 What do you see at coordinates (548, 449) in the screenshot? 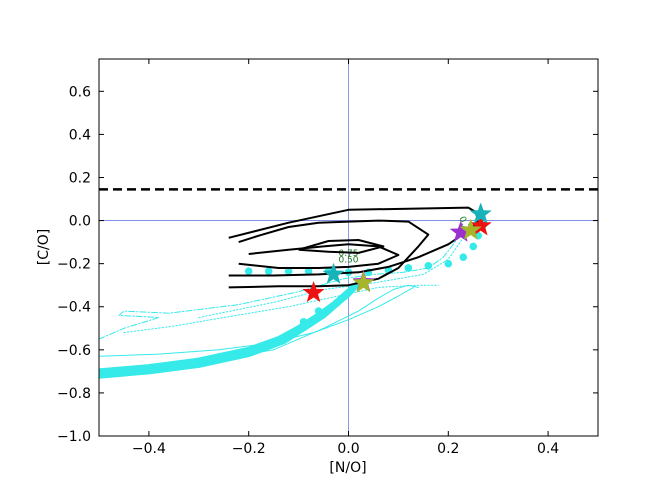
I see `x-tick-label: 0.4` at bounding box center [548, 449].